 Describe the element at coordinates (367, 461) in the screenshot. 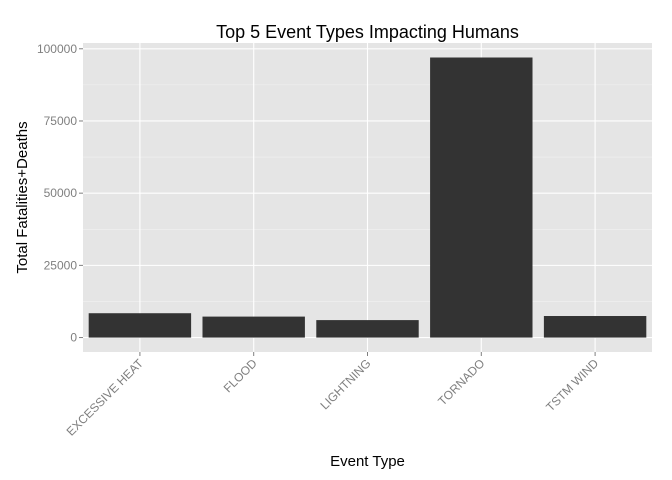

I see `x-axis-title: Event Type` at that location.